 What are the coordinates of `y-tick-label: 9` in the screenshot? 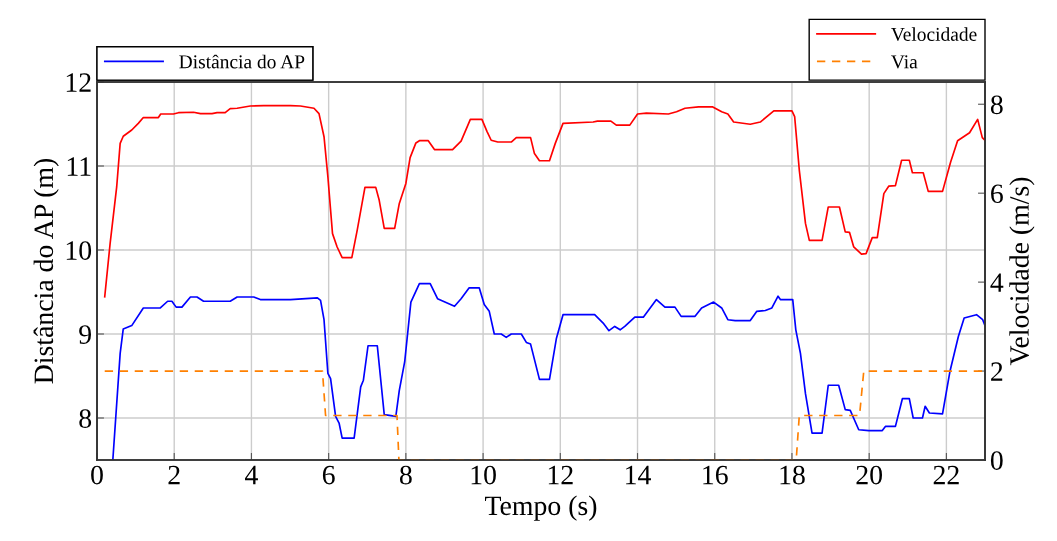 It's located at (85, 334).